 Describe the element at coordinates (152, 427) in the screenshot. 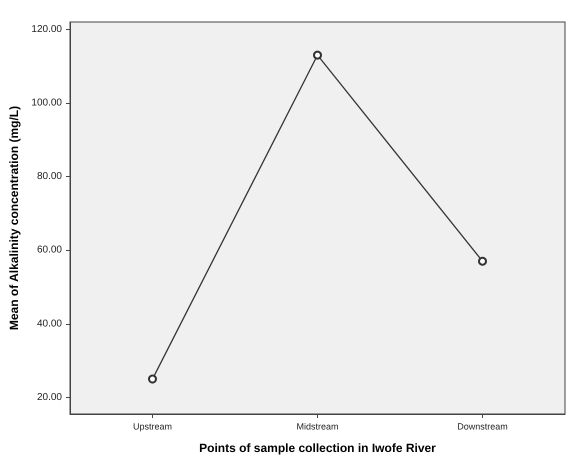

I see `x-tick-label: Upstream` at that location.